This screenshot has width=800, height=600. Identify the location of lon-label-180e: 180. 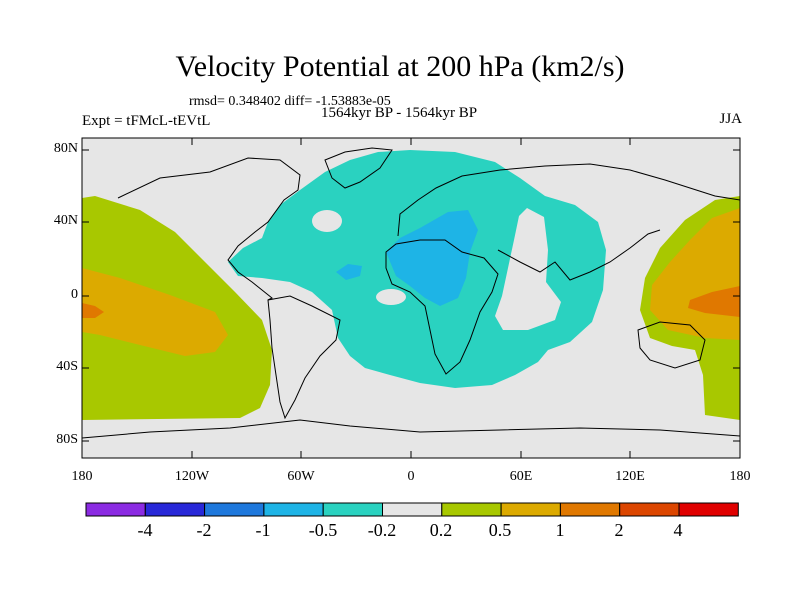
(740, 476).